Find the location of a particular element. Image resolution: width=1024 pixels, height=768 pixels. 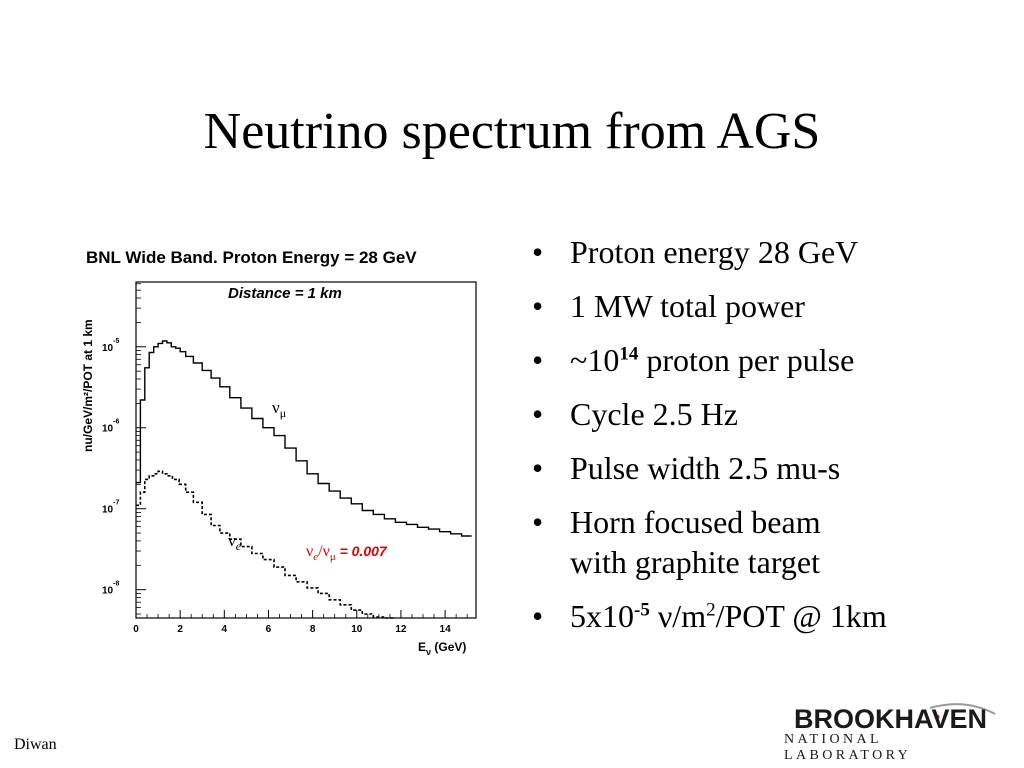

y-tick-labels: 10⁻⁵ 10⁻⁶ 10⁻⁷ 10⁻⁸ is located at coordinates (110, 467).